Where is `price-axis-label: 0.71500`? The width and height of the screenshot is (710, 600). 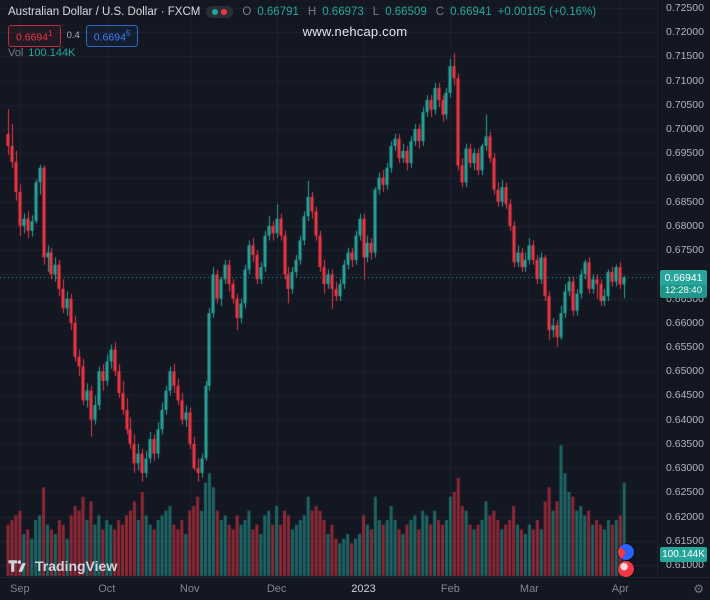 price-axis-label: 0.71500 is located at coordinates (685, 56).